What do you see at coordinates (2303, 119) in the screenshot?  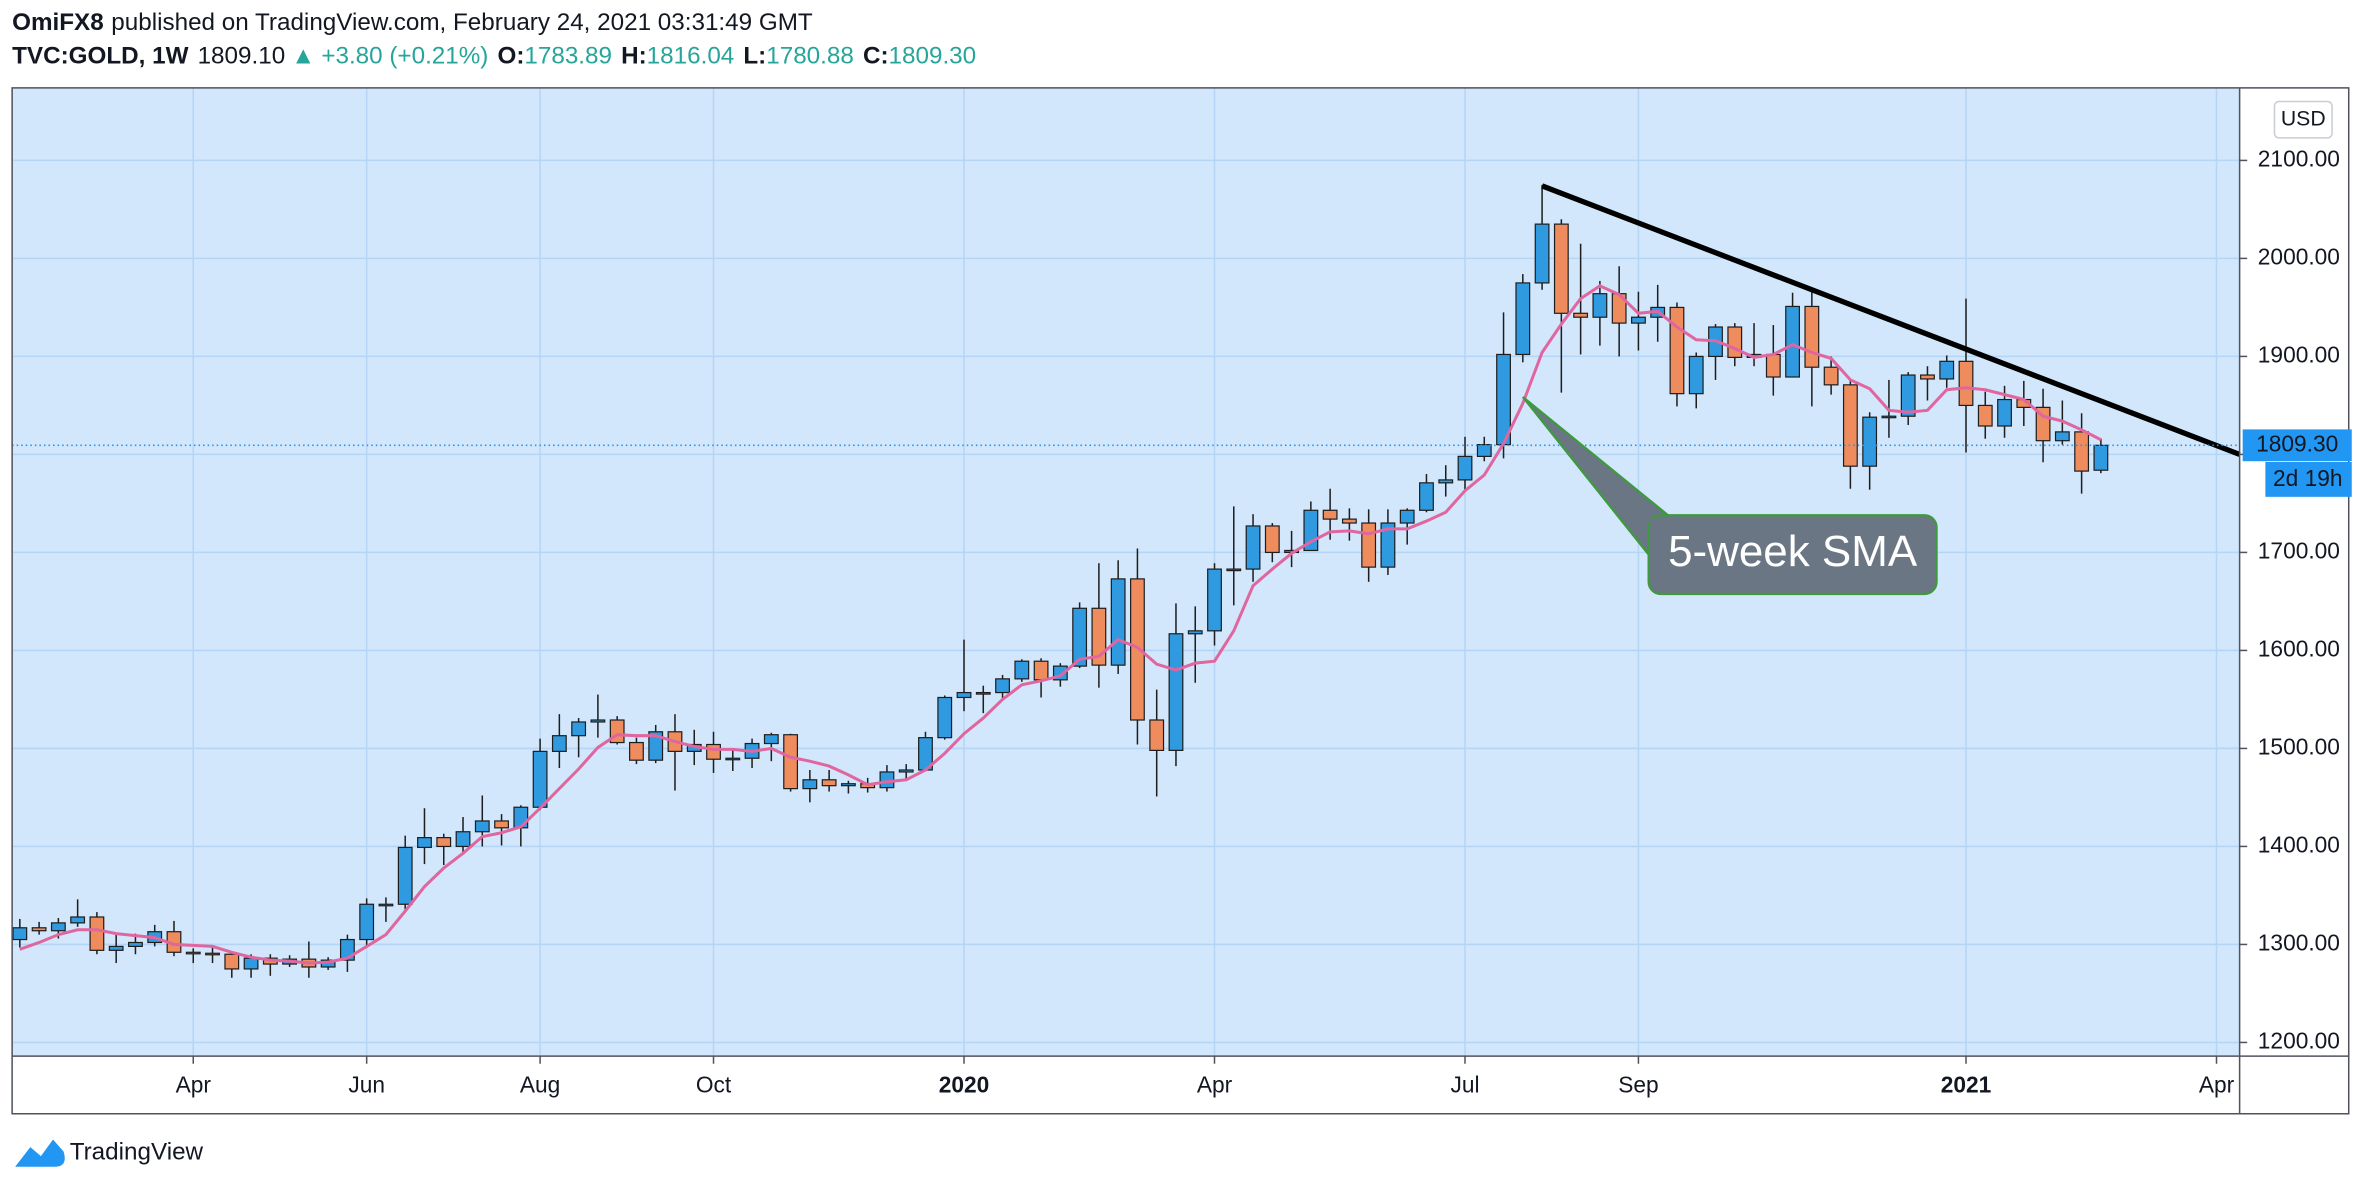 I see `currency-box` at bounding box center [2303, 119].